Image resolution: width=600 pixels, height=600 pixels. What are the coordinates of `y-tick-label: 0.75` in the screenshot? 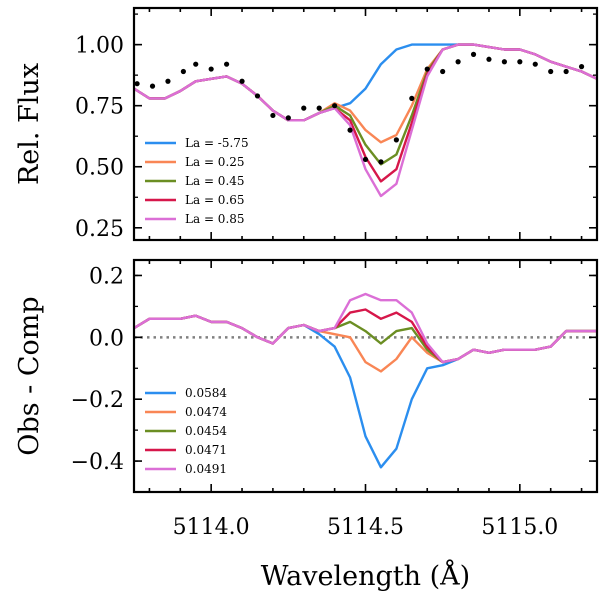 It's located at (99, 107).